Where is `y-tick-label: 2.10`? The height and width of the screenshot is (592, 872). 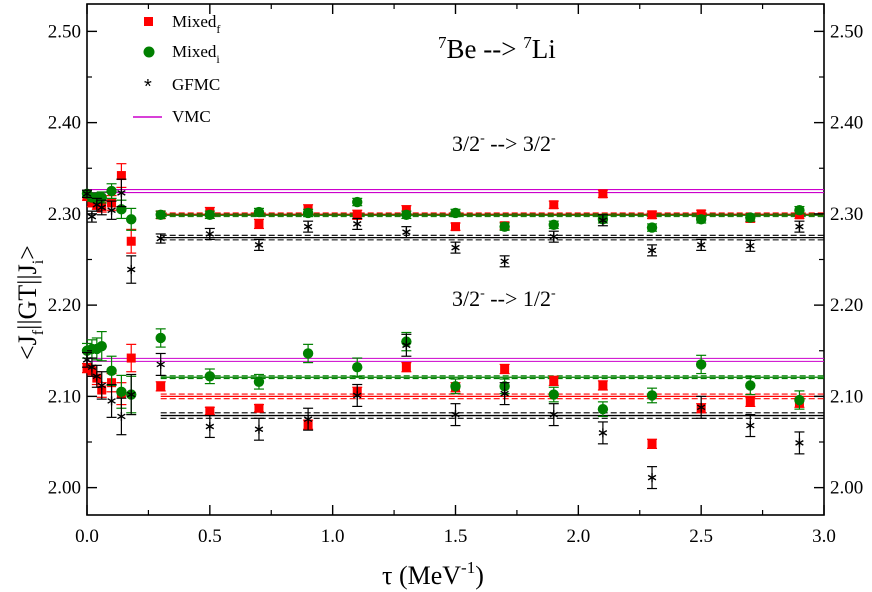 y-tick-label: 2.10 is located at coordinates (64, 396).